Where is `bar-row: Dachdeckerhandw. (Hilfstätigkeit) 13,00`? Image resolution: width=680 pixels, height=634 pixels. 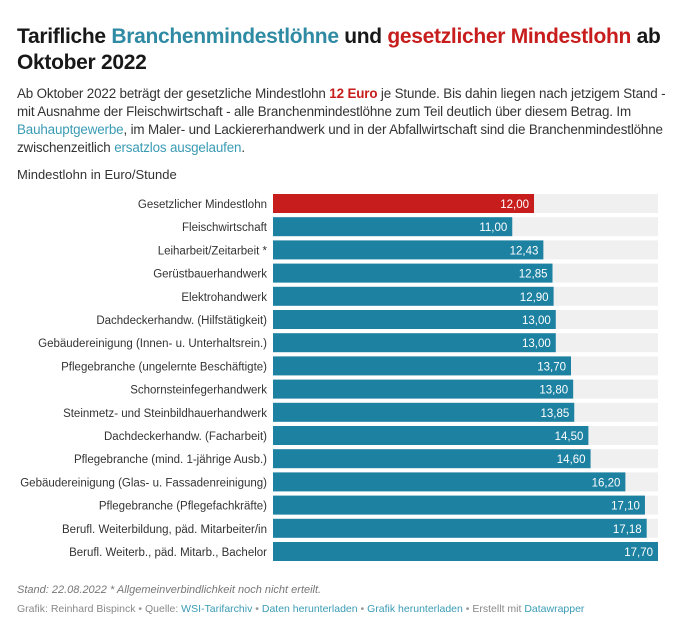
bar-row: Dachdeckerhandw. (Hilfstätigkeit) 13,00 is located at coordinates (377, 319).